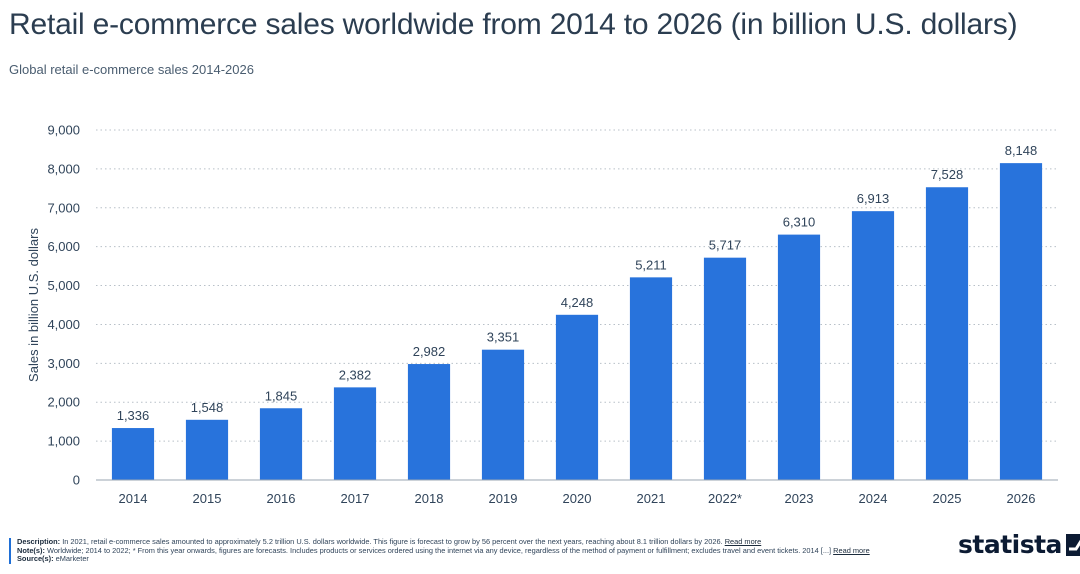  I want to click on y-tick-label: 6,000, so click(63, 246).